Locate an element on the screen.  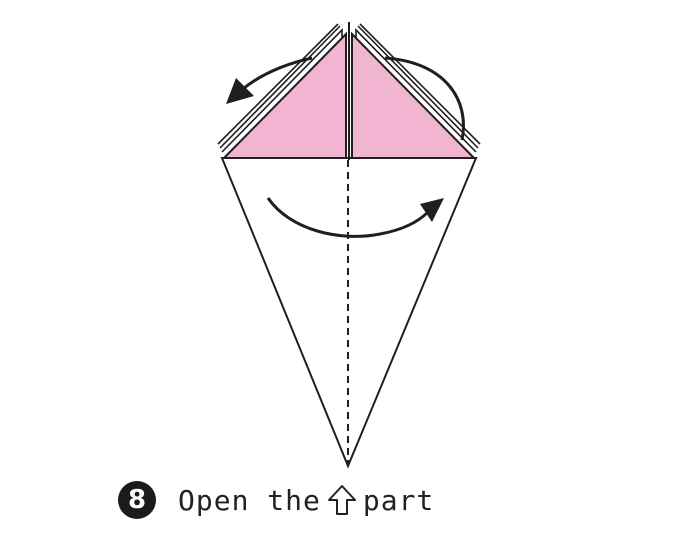
left-pink-flap is located at coordinates (284, 95).